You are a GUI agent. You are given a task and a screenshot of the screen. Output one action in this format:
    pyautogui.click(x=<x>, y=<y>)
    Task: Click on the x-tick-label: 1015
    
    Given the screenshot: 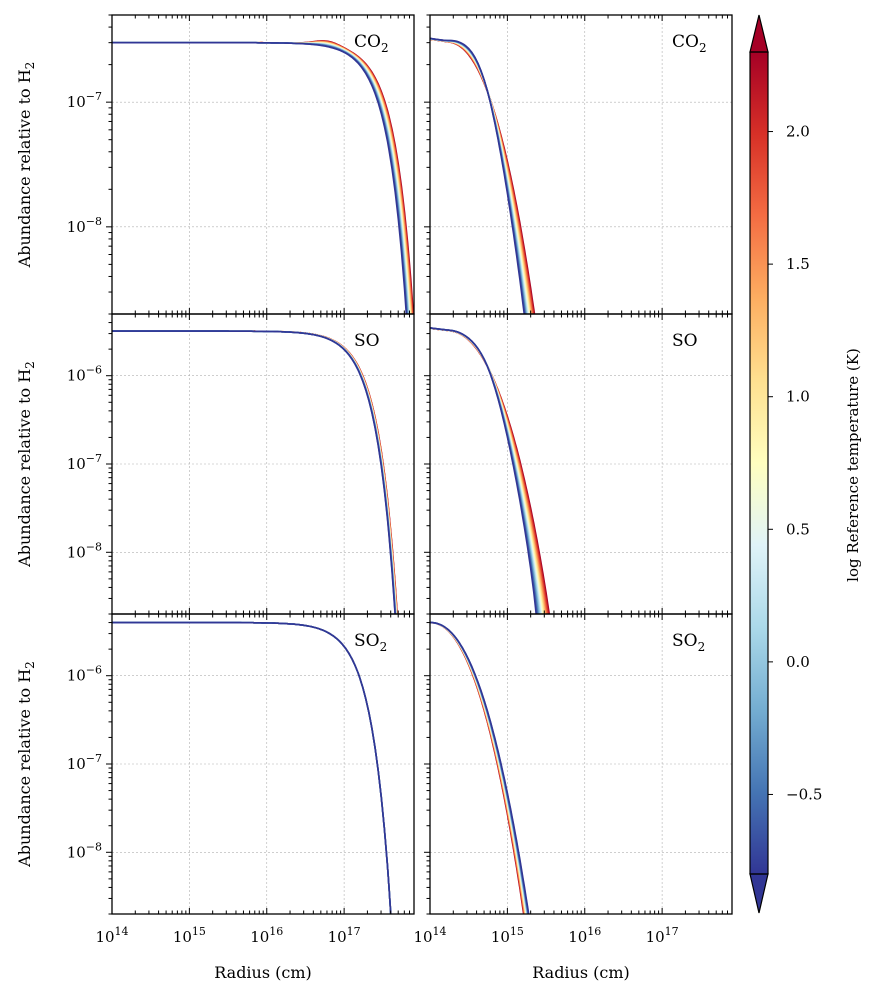 What is the action you would take?
    pyautogui.click(x=189, y=935)
    